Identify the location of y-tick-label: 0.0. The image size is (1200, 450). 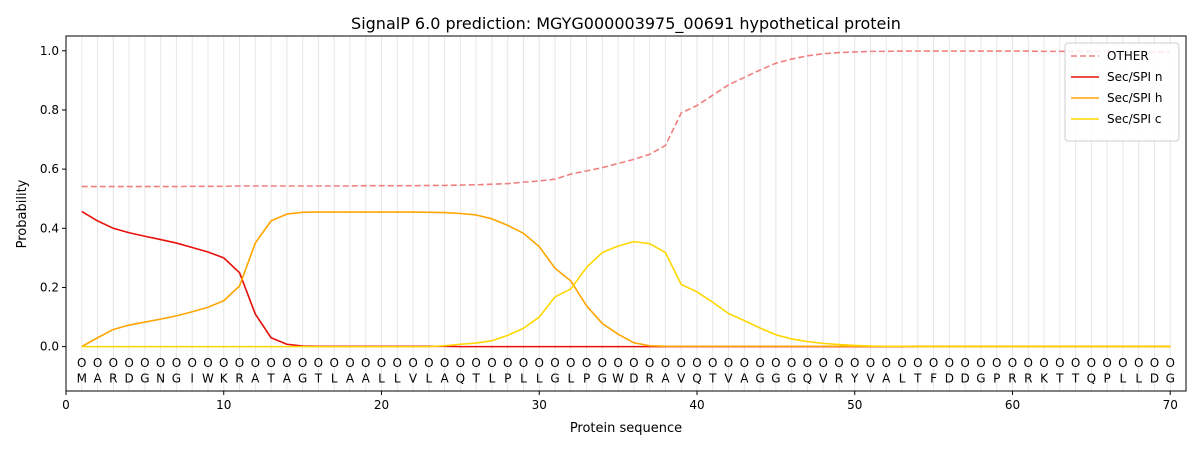
(49, 347).